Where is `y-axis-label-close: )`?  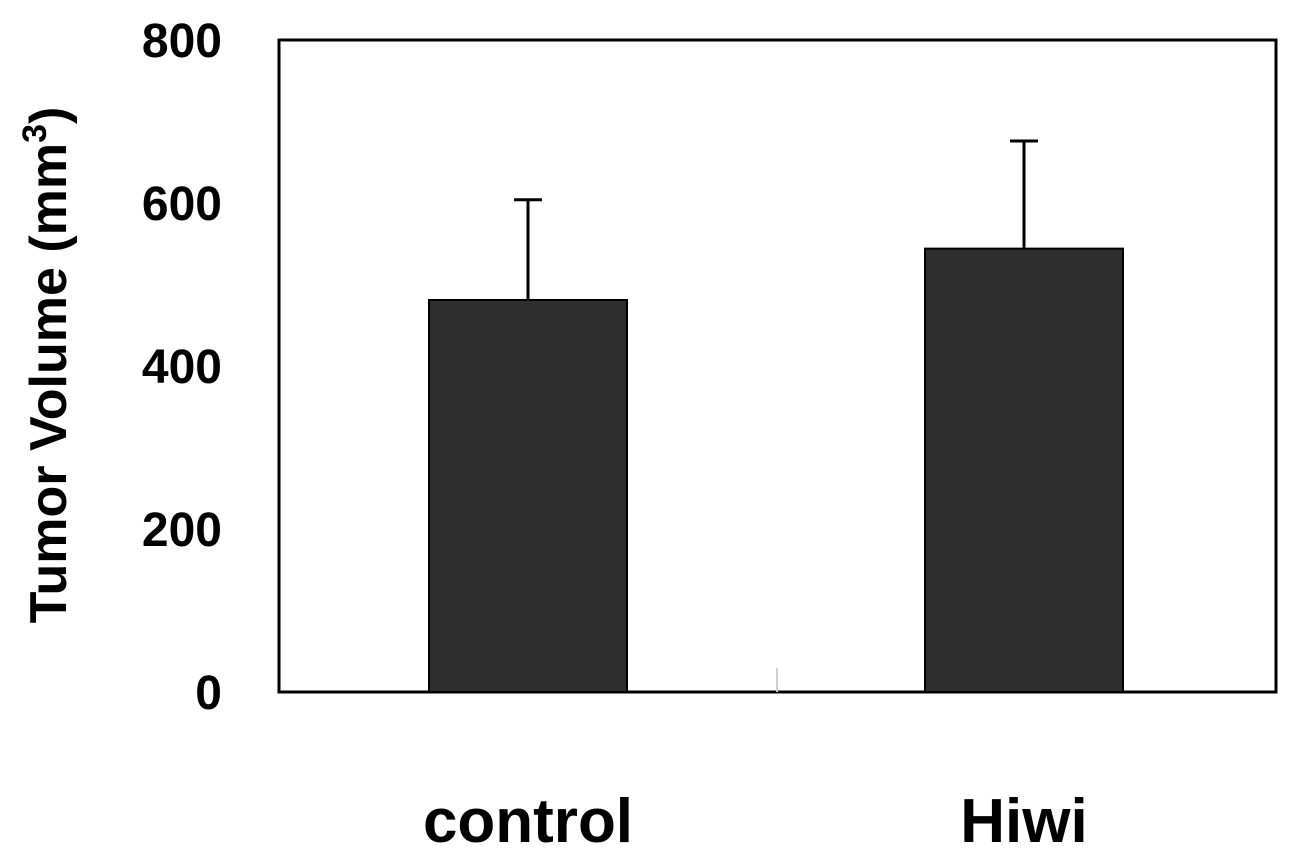
y-axis-label-close: ) is located at coordinates (49, 115).